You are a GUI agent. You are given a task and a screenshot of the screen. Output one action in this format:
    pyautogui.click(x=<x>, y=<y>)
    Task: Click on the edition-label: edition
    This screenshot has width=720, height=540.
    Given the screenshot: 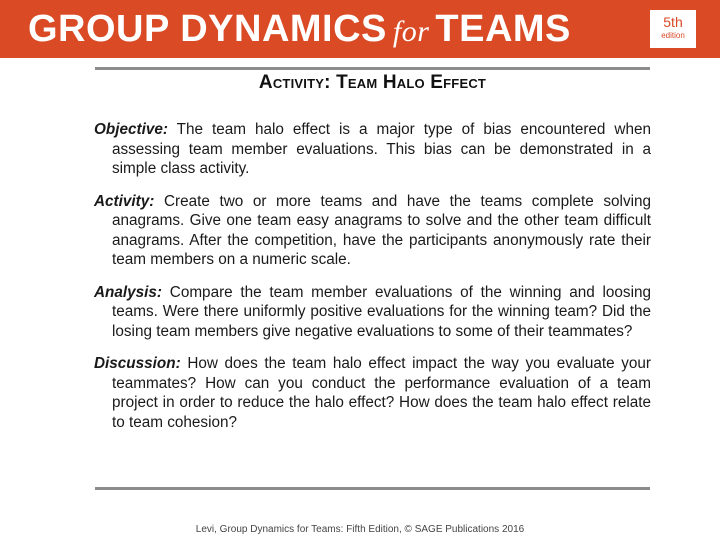 What is the action you would take?
    pyautogui.click(x=673, y=35)
    